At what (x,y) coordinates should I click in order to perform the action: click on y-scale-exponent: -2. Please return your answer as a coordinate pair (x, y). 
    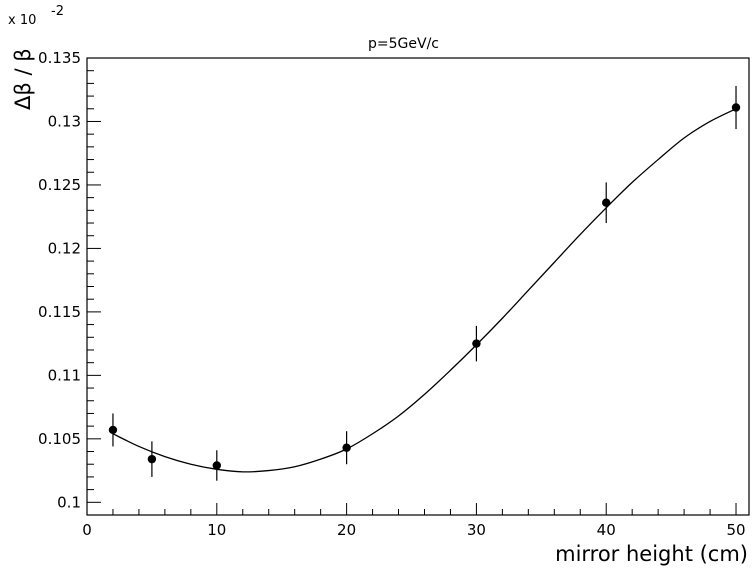
    Looking at the image, I should click on (57, 11).